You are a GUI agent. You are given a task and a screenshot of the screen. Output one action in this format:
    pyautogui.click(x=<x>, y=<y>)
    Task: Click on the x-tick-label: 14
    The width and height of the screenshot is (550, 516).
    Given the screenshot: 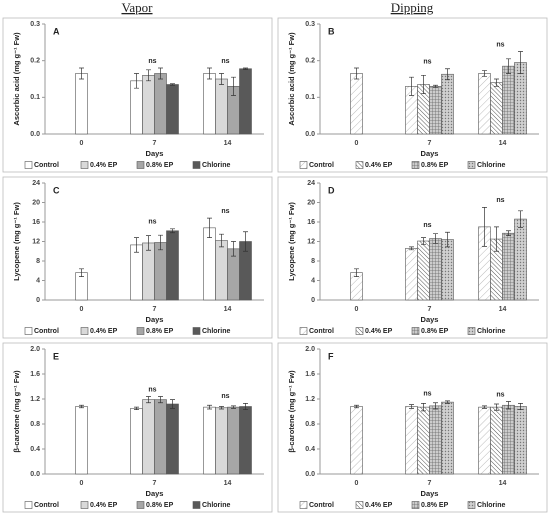 What is the action you would take?
    pyautogui.click(x=503, y=483)
    